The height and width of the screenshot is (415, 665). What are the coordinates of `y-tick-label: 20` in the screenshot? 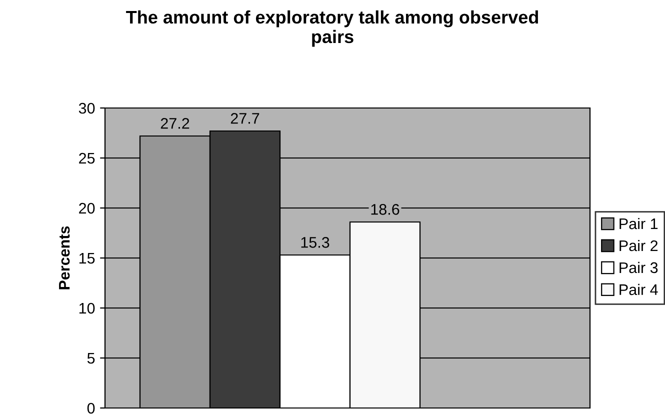 It's located at (87, 208).